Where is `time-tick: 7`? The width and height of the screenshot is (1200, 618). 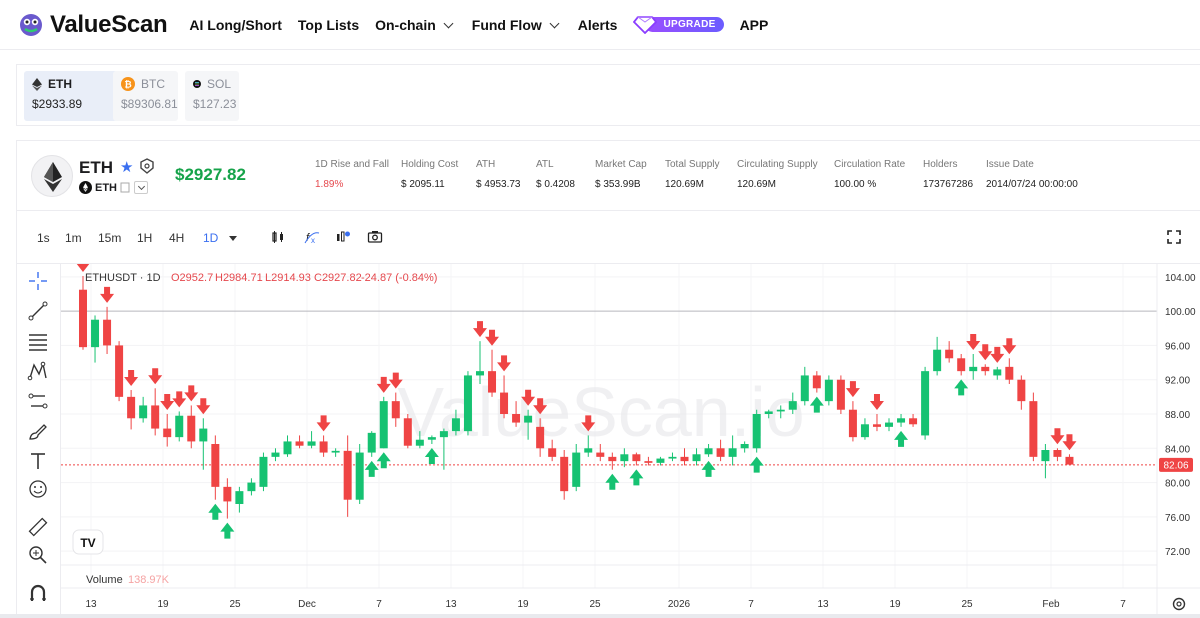
time-tick: 7 is located at coordinates (751, 604).